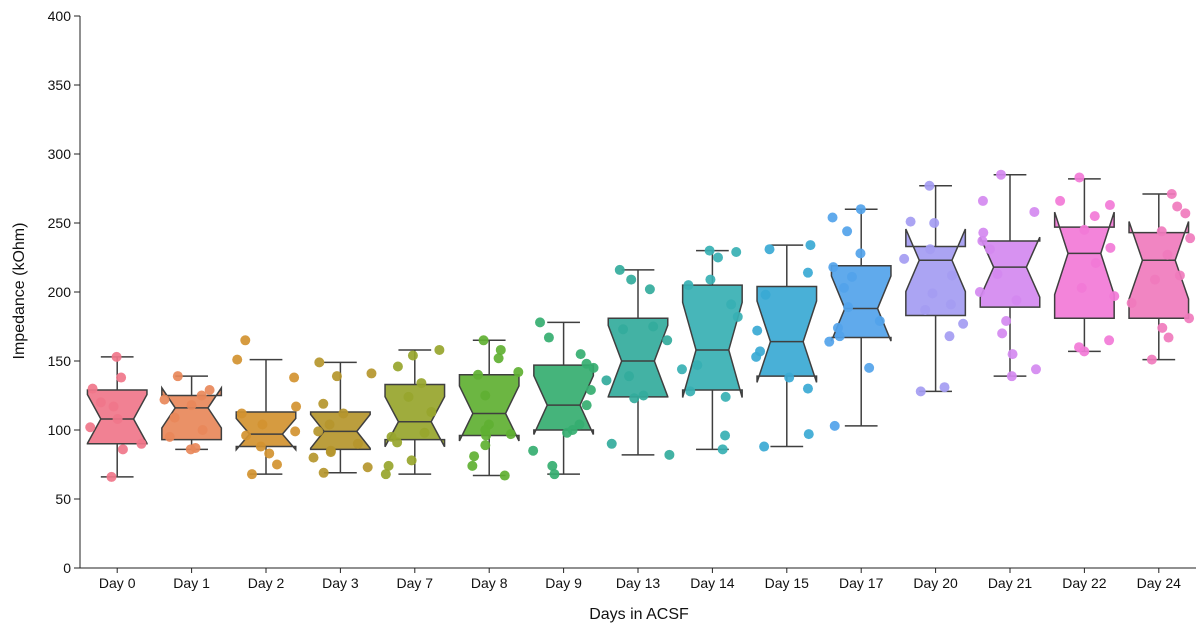 Image resolution: width=1198 pixels, height=625 pixels. What do you see at coordinates (489, 583) in the screenshot?
I see `x-tick-label: Day 8` at bounding box center [489, 583].